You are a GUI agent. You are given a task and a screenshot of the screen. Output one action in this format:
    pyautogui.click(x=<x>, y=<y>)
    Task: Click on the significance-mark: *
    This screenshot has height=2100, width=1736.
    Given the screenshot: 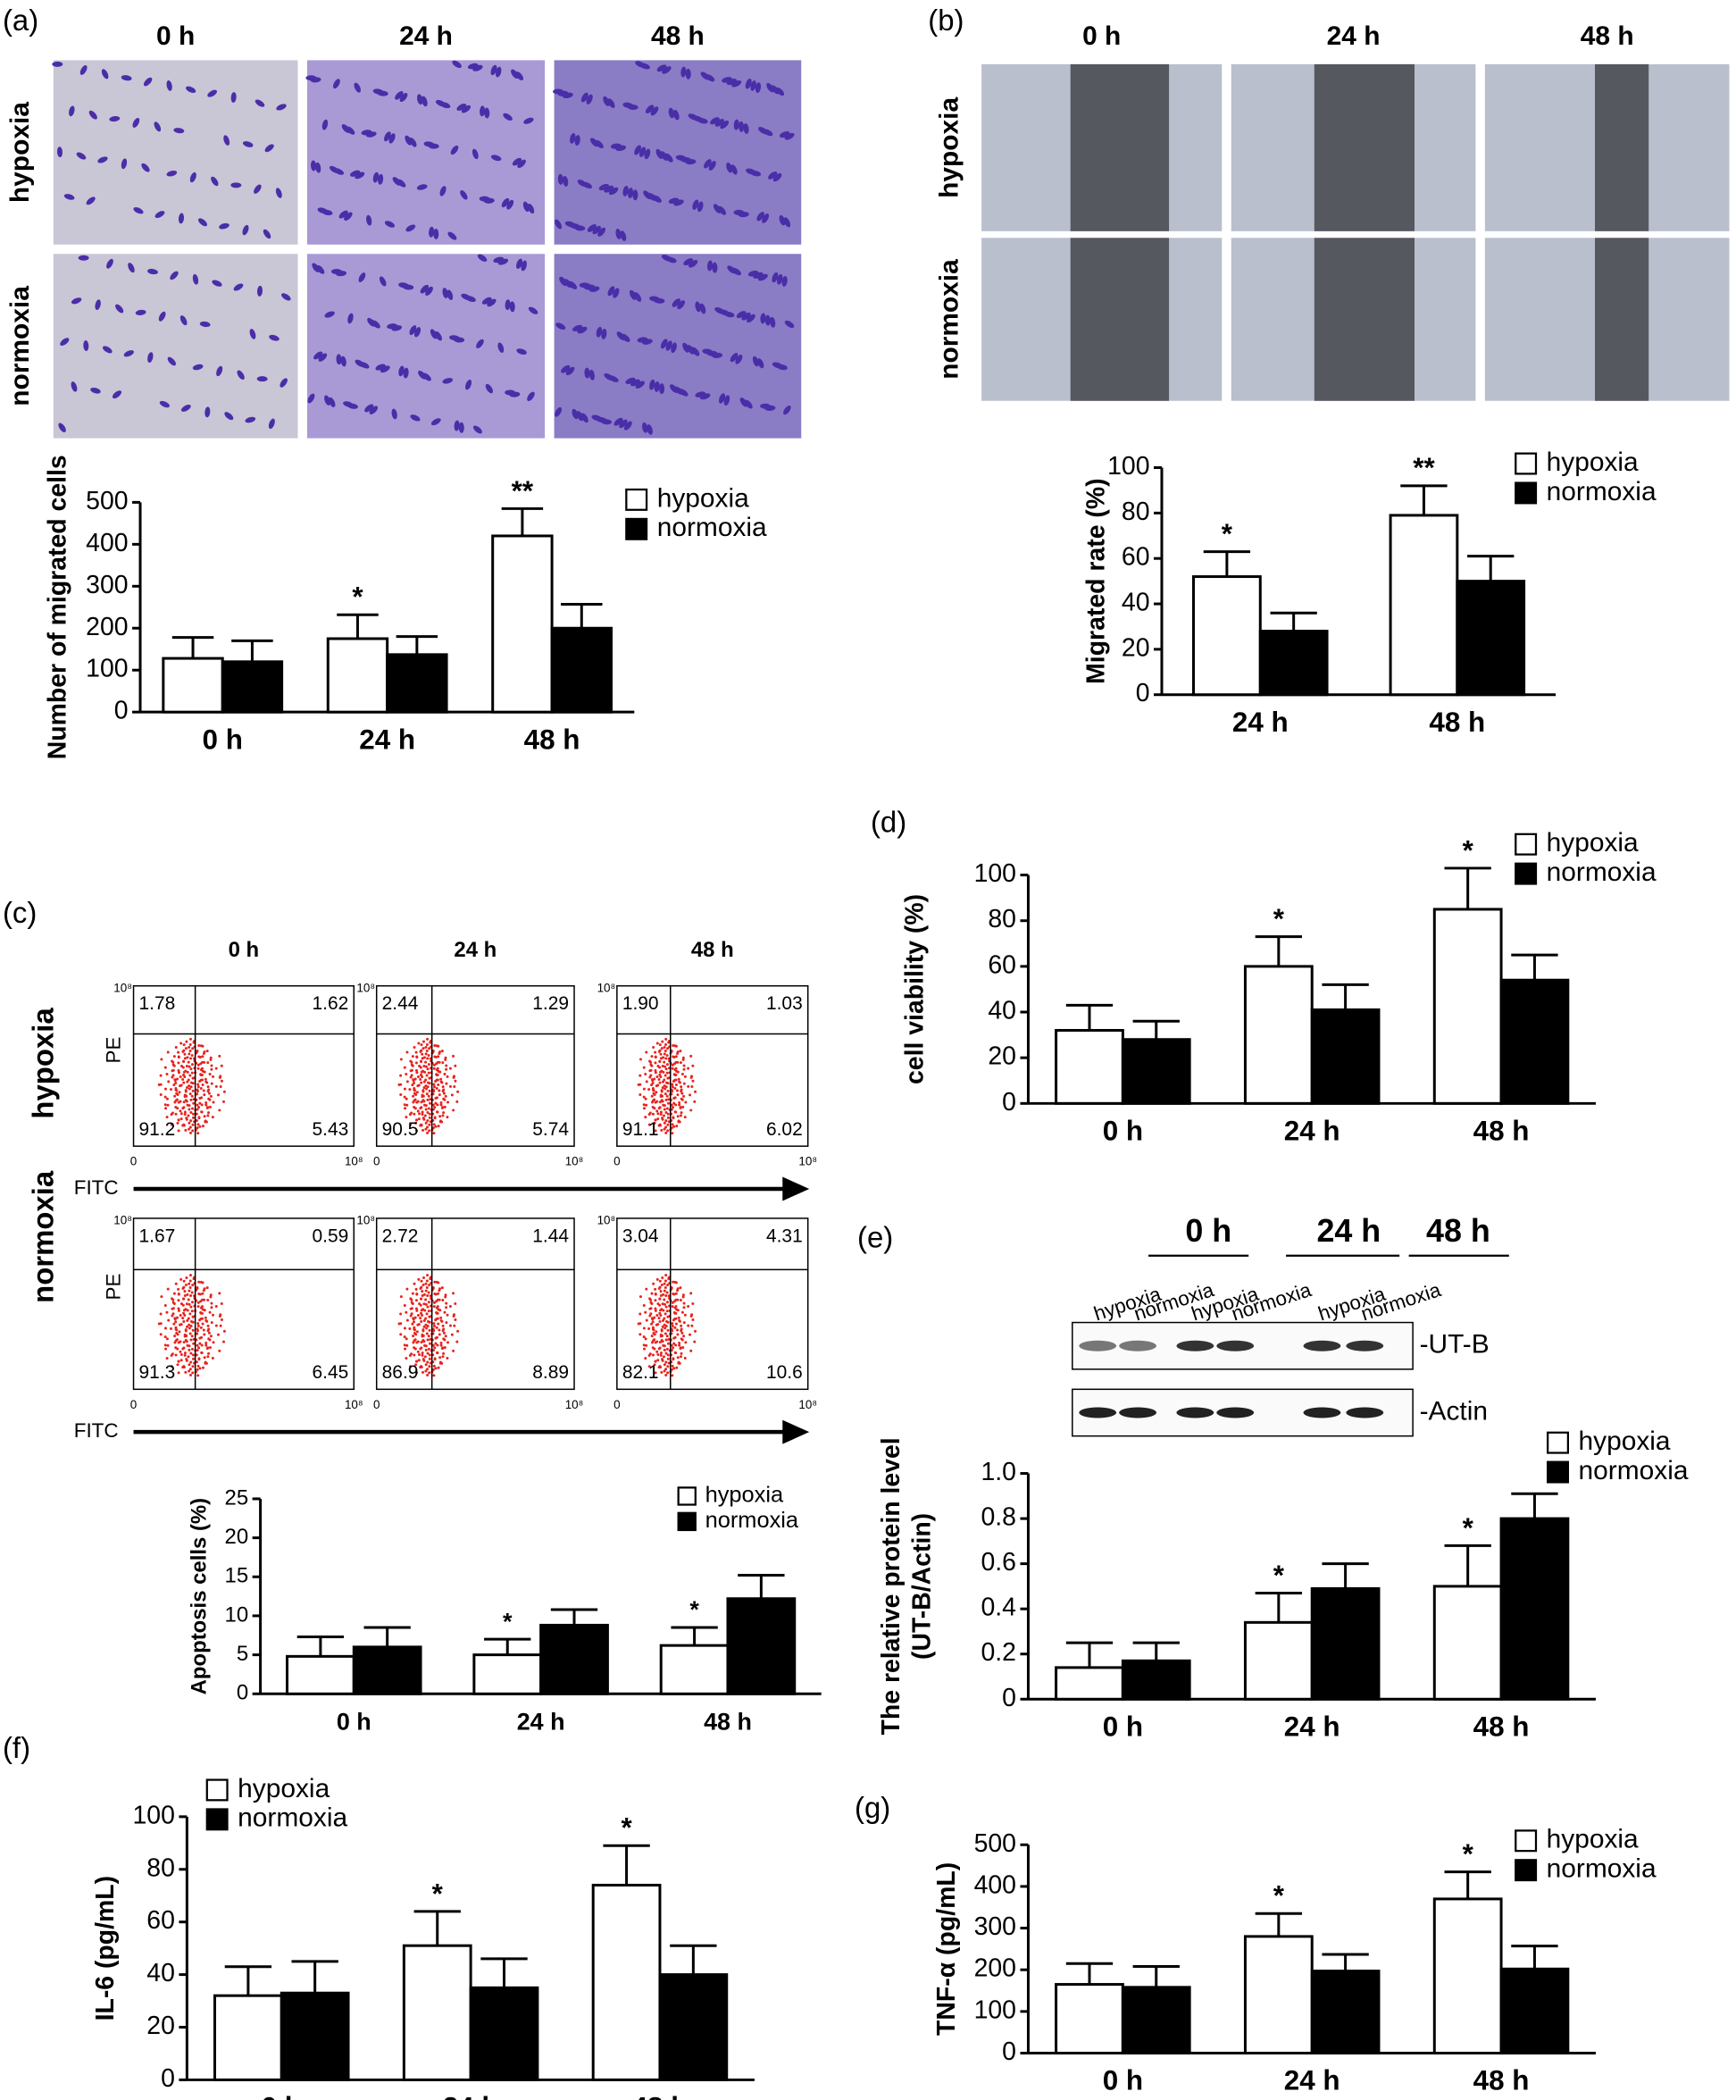 What is the action you would take?
    pyautogui.click(x=1227, y=533)
    